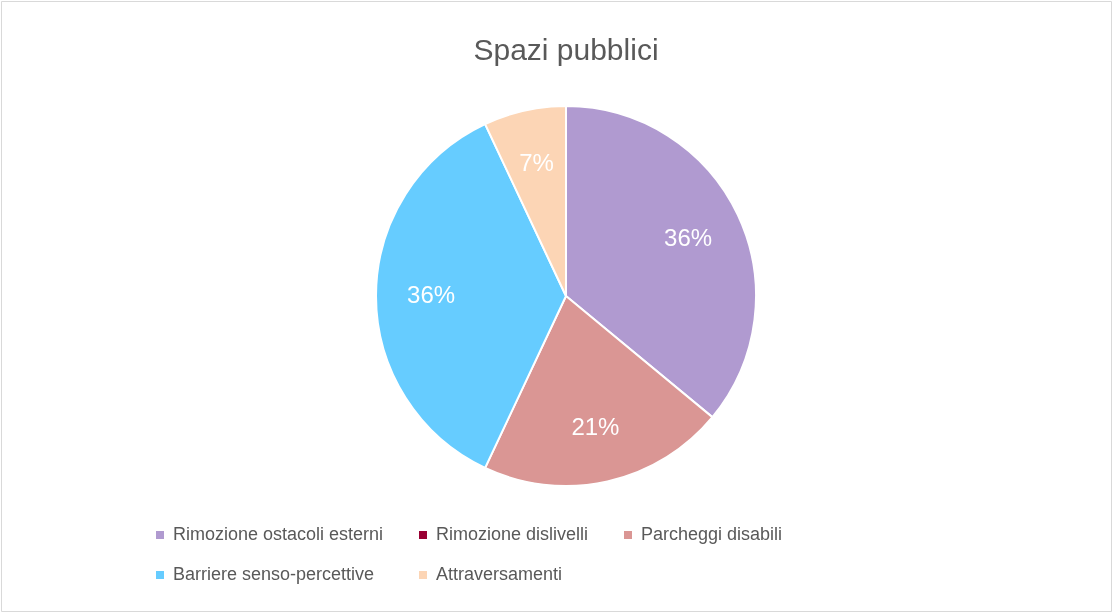 This screenshot has width=1113, height=613. What do you see at coordinates (712, 534) in the screenshot?
I see `legend-label: Parcheggi disabili` at bounding box center [712, 534].